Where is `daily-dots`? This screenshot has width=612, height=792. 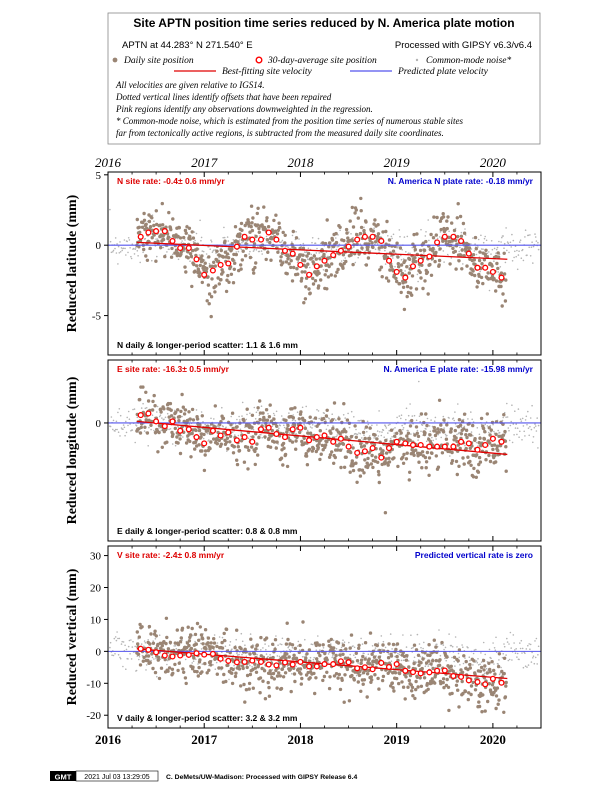 daily-dots is located at coordinates (321, 257).